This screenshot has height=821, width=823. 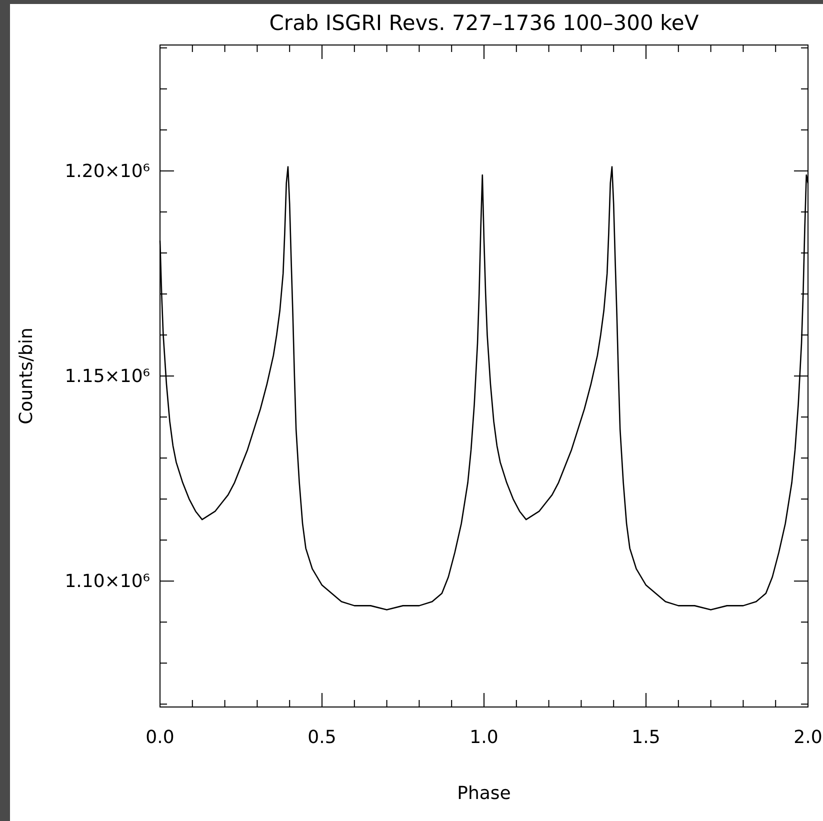 What do you see at coordinates (107, 376) in the screenshot?
I see `y-tick-label: 1.15×10⁶` at bounding box center [107, 376].